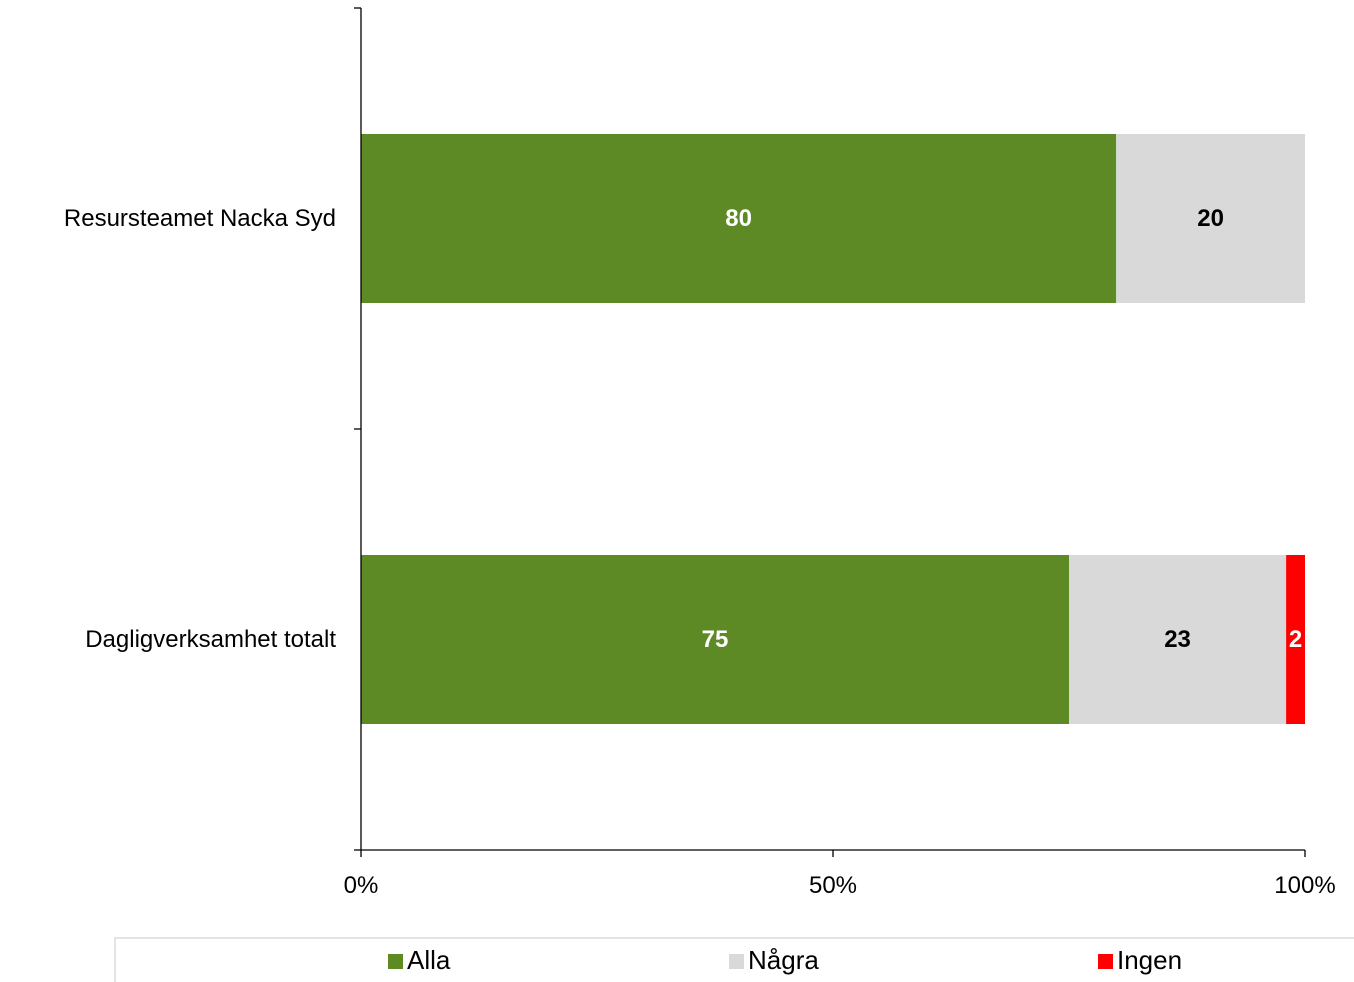  I want to click on data-label-nagra-resursteamet-nacka-syd: 20, so click(1210, 218).